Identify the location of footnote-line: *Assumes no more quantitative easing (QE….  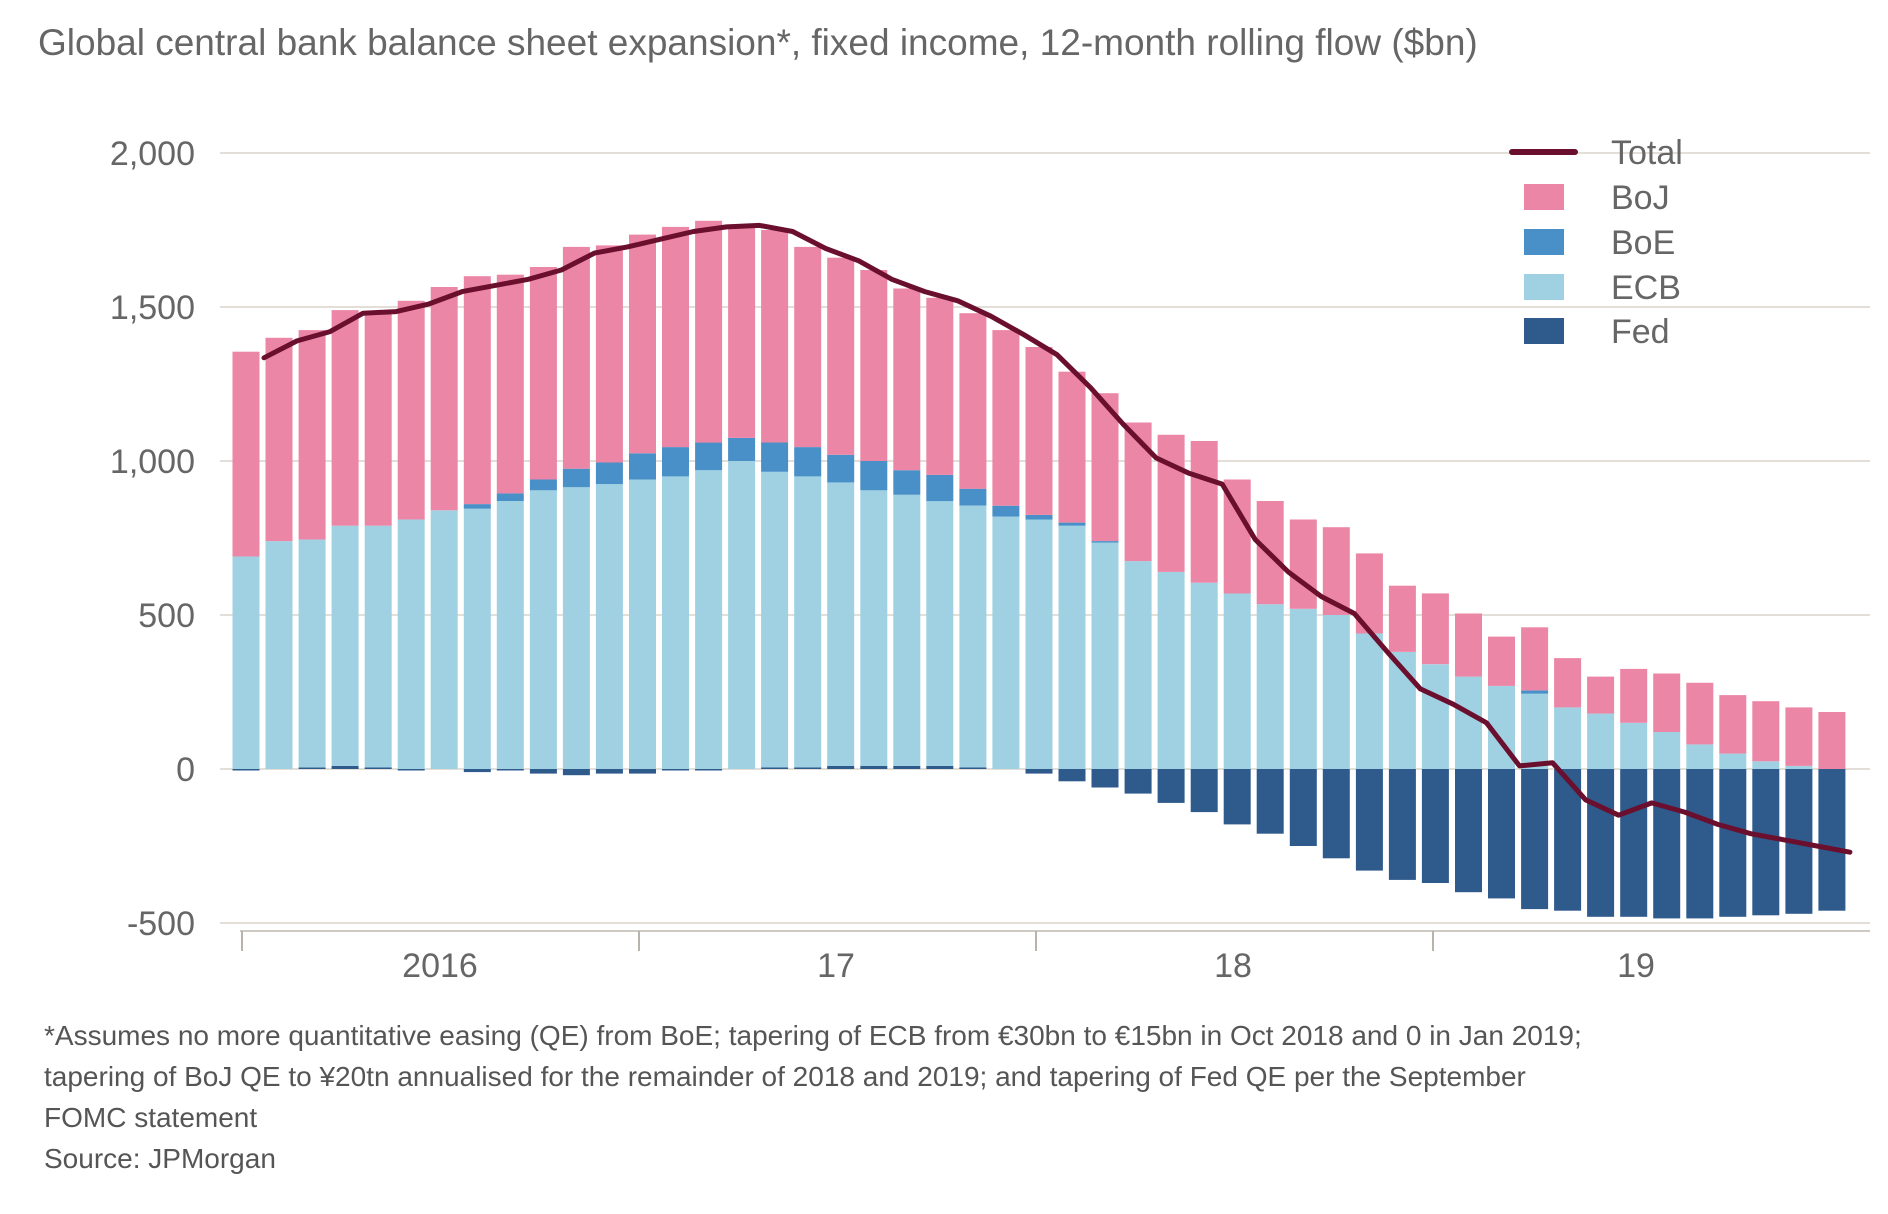
(813, 1035).